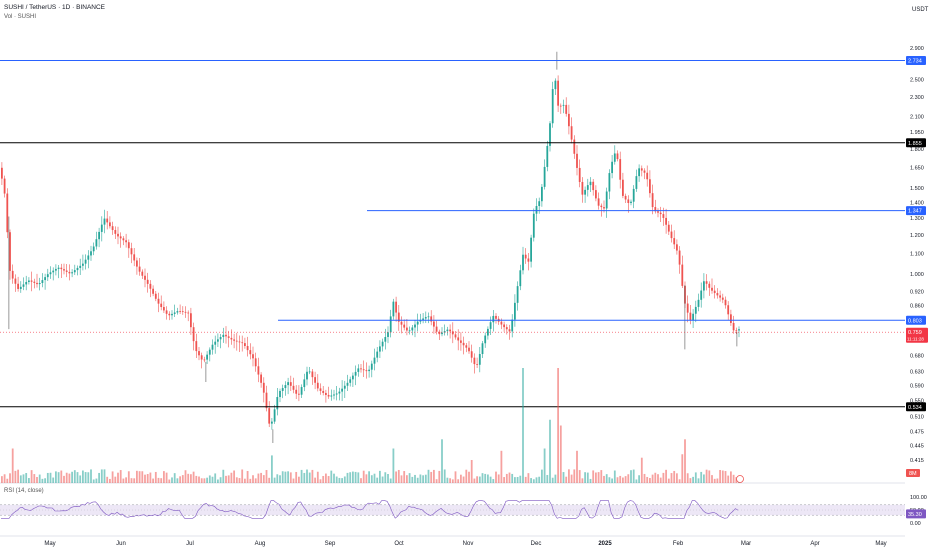 The image size is (932, 550). What do you see at coordinates (55, 7) in the screenshot?
I see `chart-title: SUSHI / TetherUS · 1D · BINANCE` at bounding box center [55, 7].